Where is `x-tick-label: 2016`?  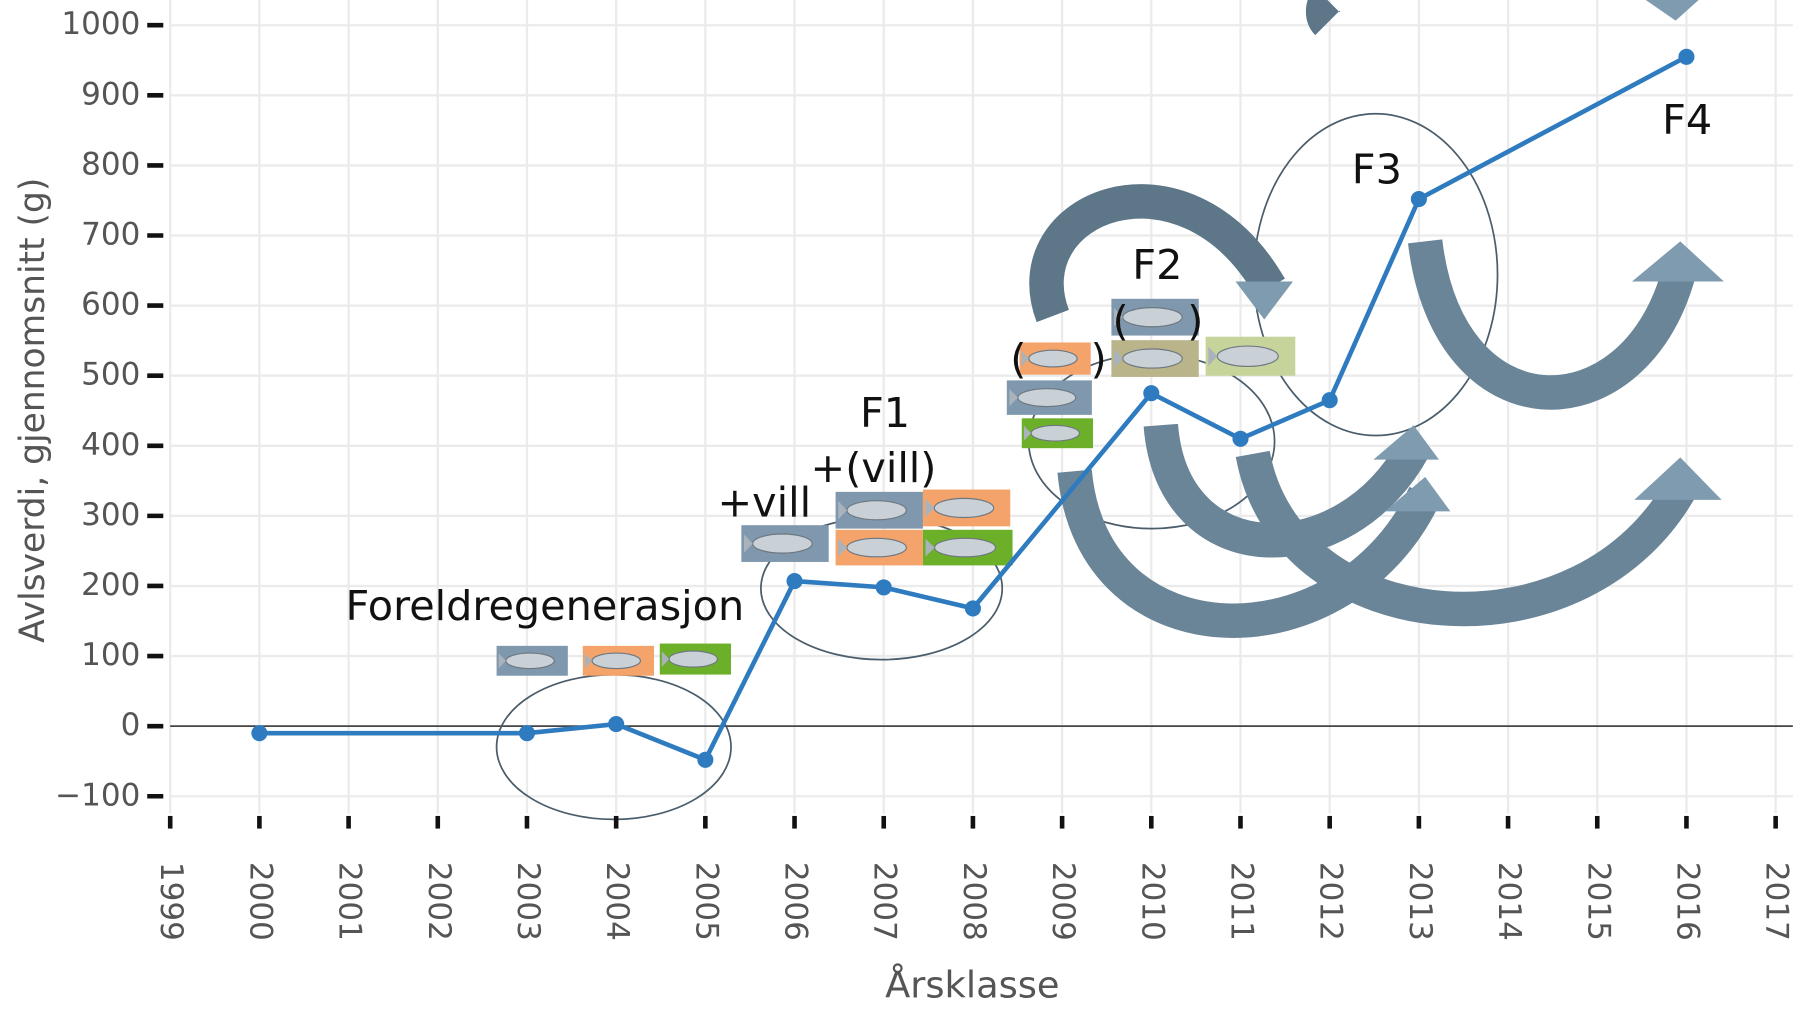
x-tick-label: 2016 is located at coordinates (1687, 901).